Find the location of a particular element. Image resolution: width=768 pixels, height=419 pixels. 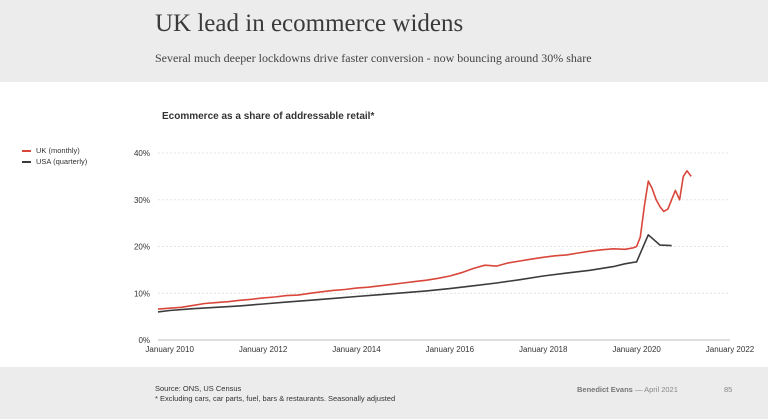

x-tick-label: January 2012 is located at coordinates (263, 349).